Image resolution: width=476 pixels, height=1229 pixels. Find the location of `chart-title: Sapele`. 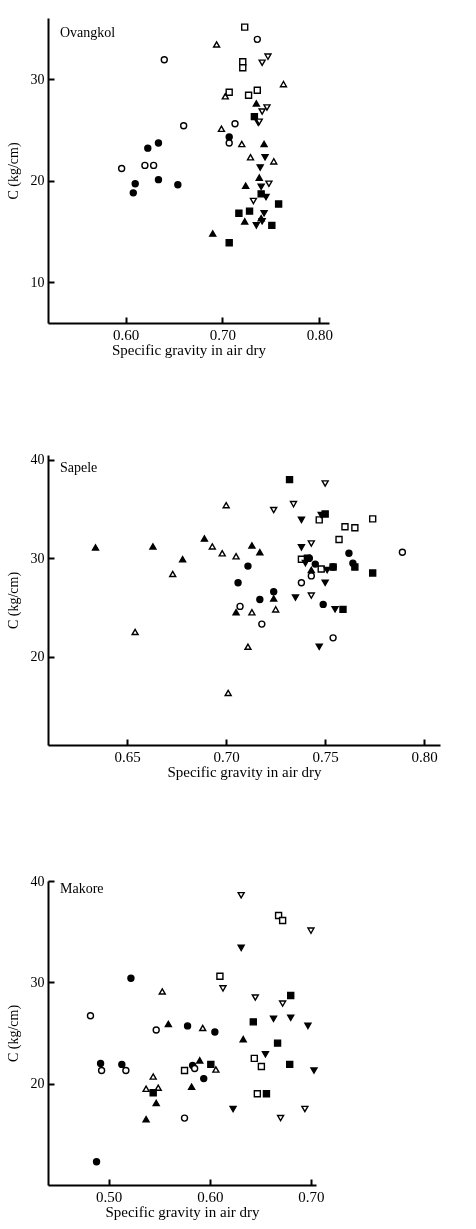

chart-title: Sapele is located at coordinates (79, 467).